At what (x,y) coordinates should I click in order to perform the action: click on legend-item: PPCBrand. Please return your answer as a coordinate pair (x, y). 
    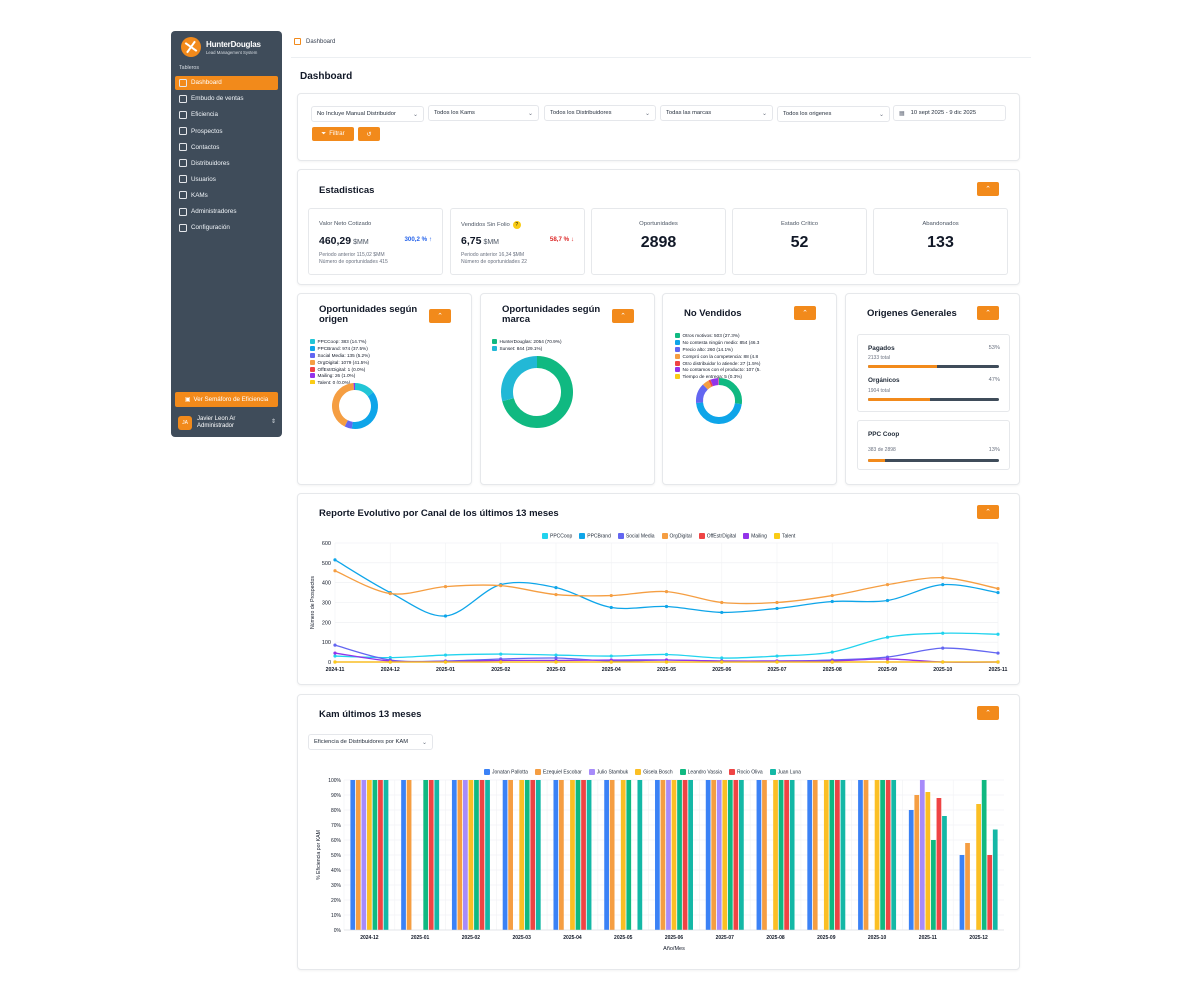
    Looking at the image, I should click on (595, 536).